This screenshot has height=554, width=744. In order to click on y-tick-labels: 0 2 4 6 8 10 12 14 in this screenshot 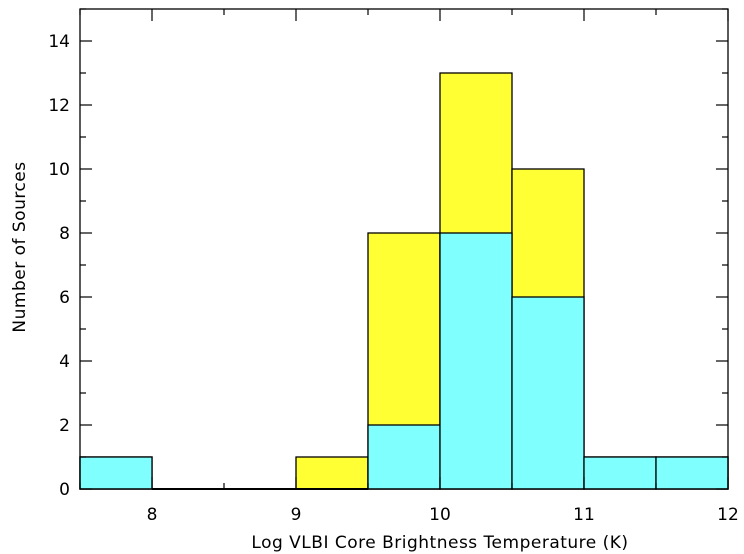, I will do `click(59, 266)`.